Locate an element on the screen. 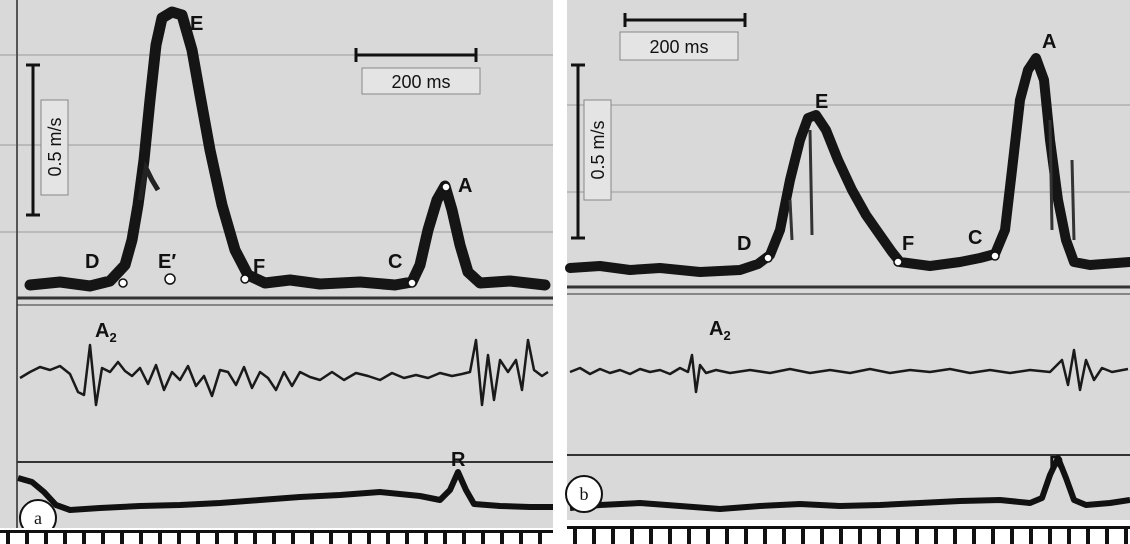 The width and height of the screenshot is (1130, 544). panel-a-time-scale: 200 ms is located at coordinates (417, 71).